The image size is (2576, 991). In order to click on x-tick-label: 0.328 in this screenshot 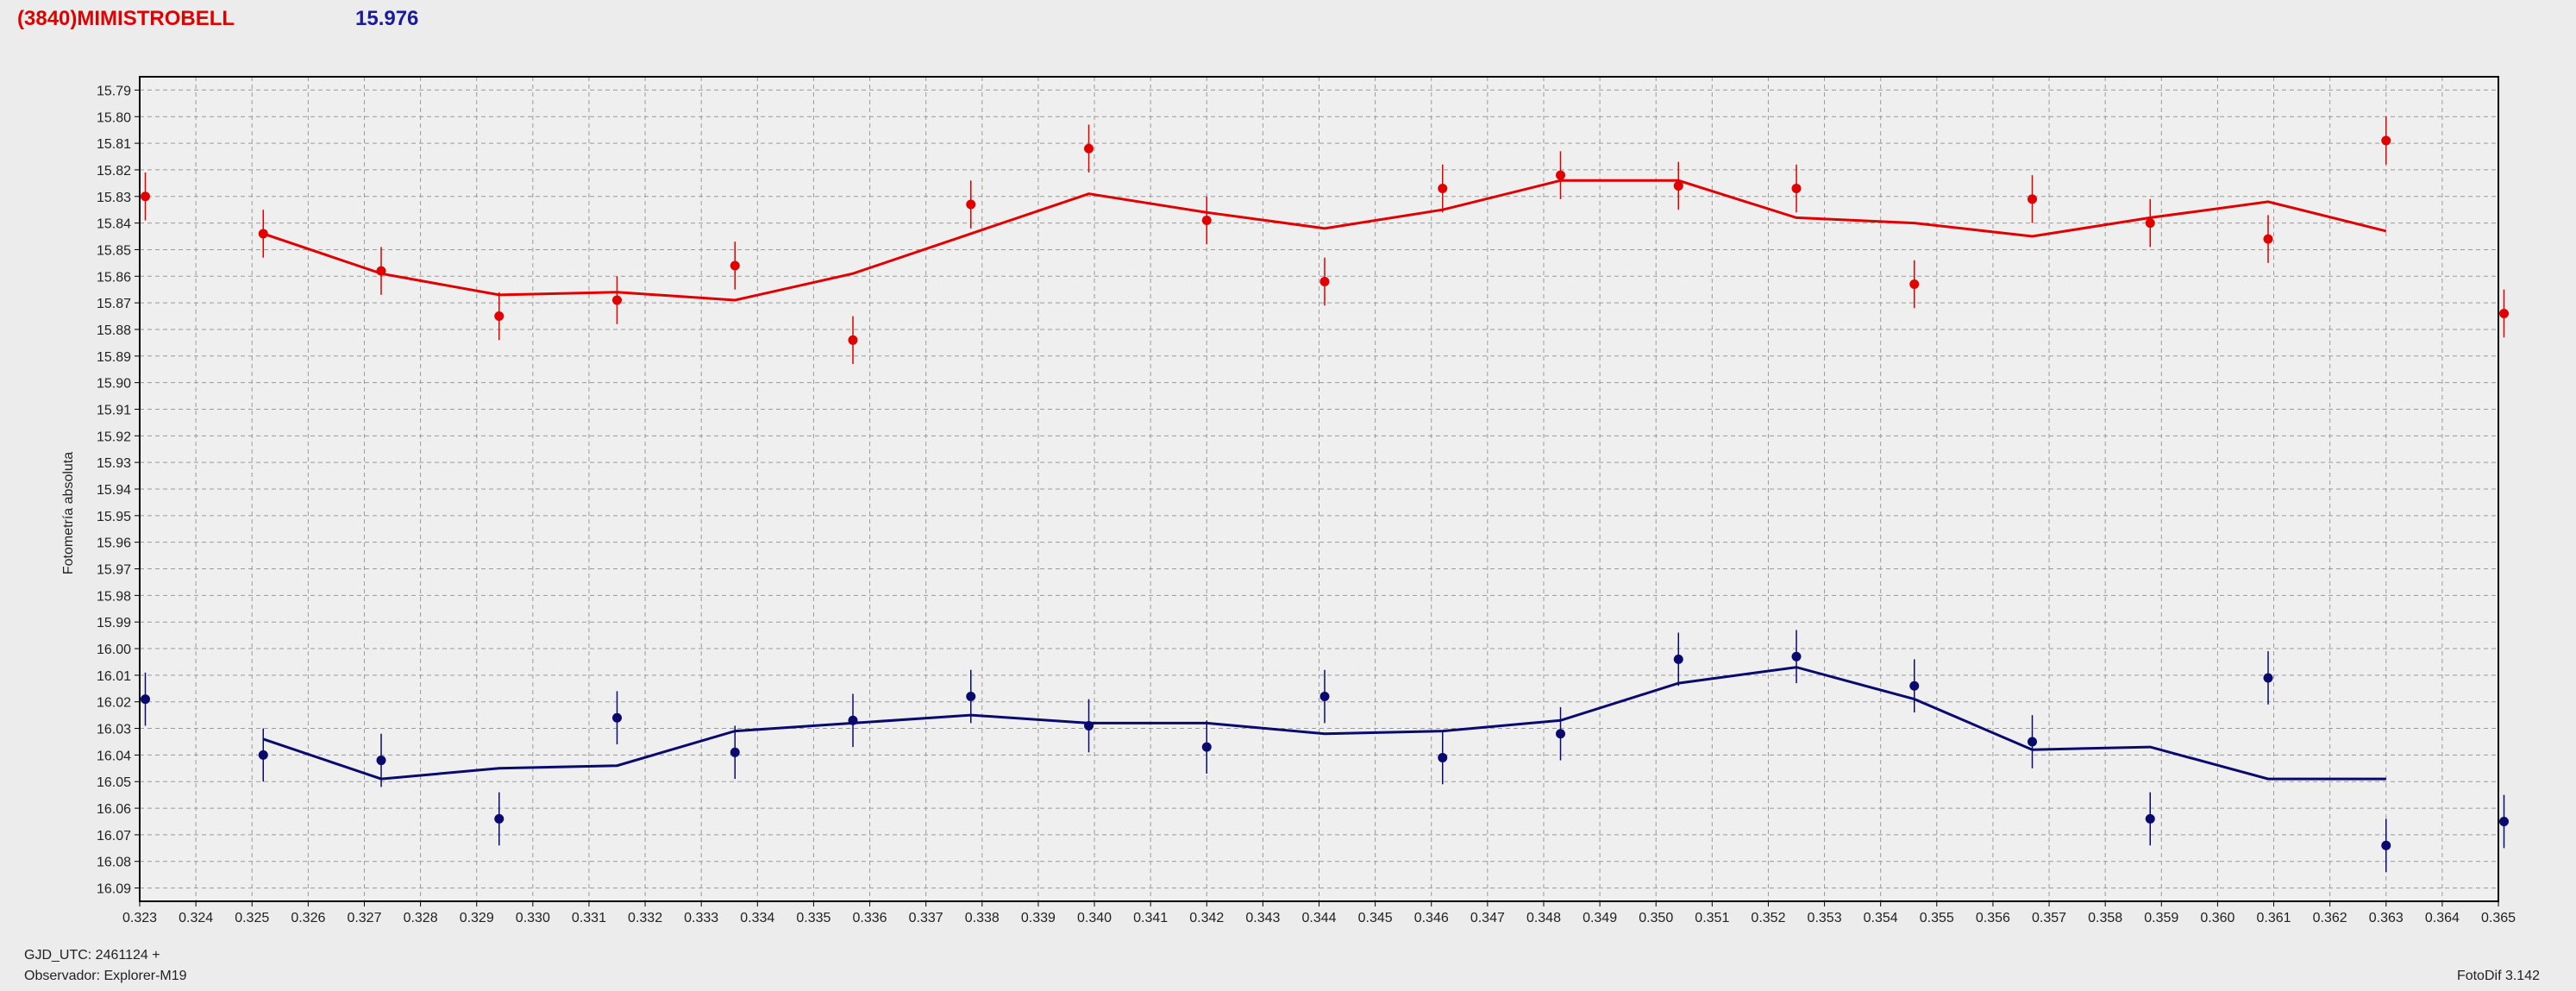, I will do `click(421, 918)`.